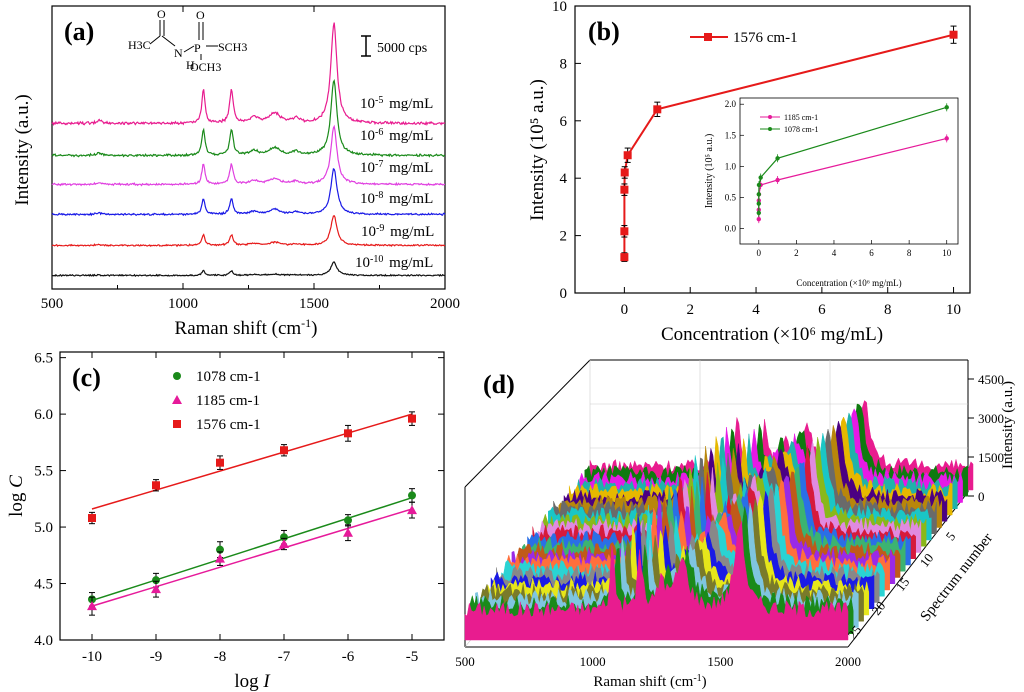 The height and width of the screenshot is (692, 1024). What do you see at coordinates (559, 7) in the screenshot?
I see `y-tick-label: 10` at bounding box center [559, 7].